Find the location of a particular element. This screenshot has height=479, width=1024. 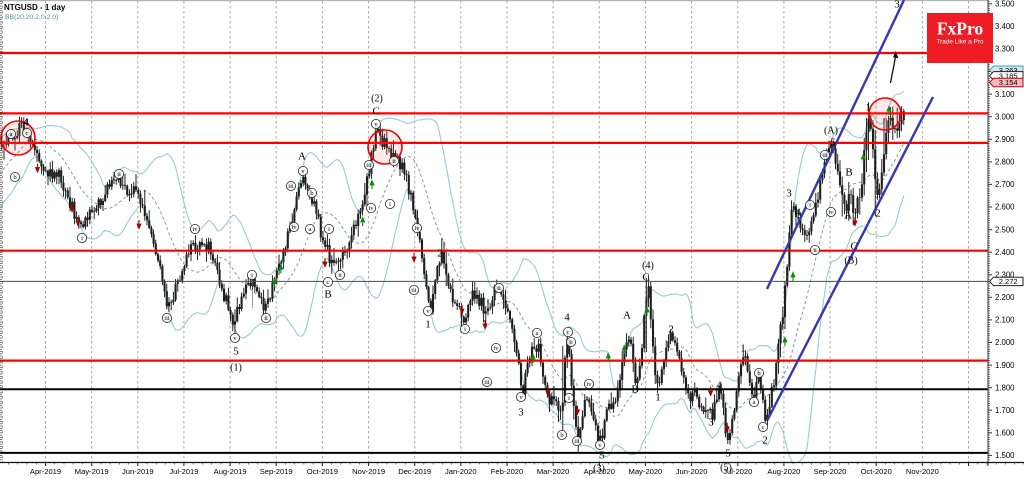

svg-text: 3.000 is located at coordinates (1005, 116).